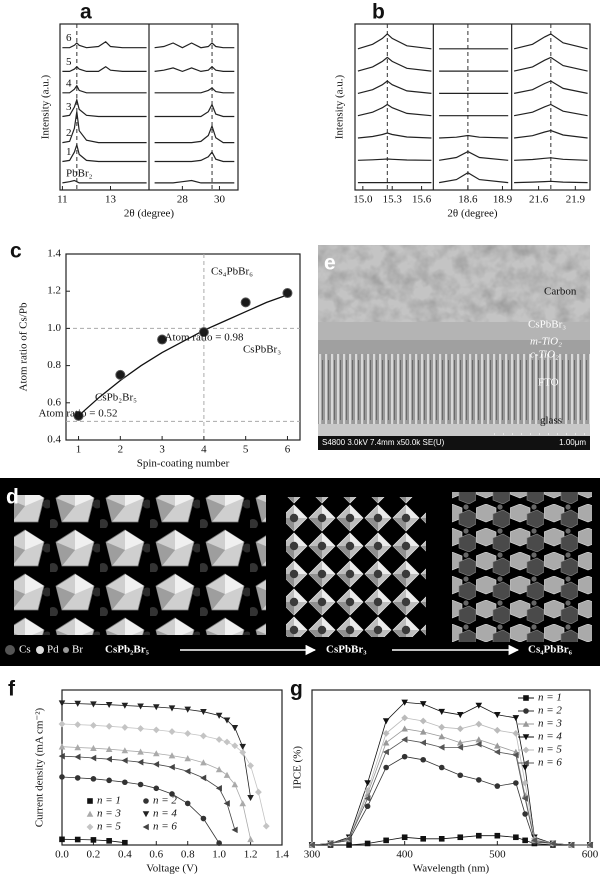 Image resolution: width=600 pixels, height=881 pixels. Describe the element at coordinates (40, 767) in the screenshot. I see `y-axis-label: Current density (mA cm⁻²)` at that location.